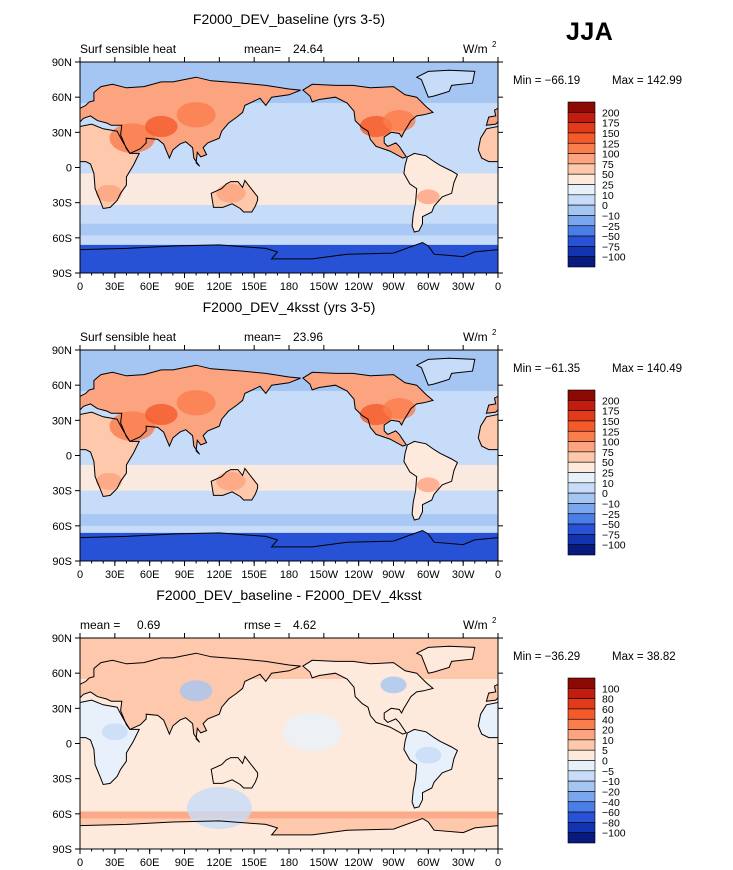  I want to click on legend-level-label: 150, so click(611, 134).